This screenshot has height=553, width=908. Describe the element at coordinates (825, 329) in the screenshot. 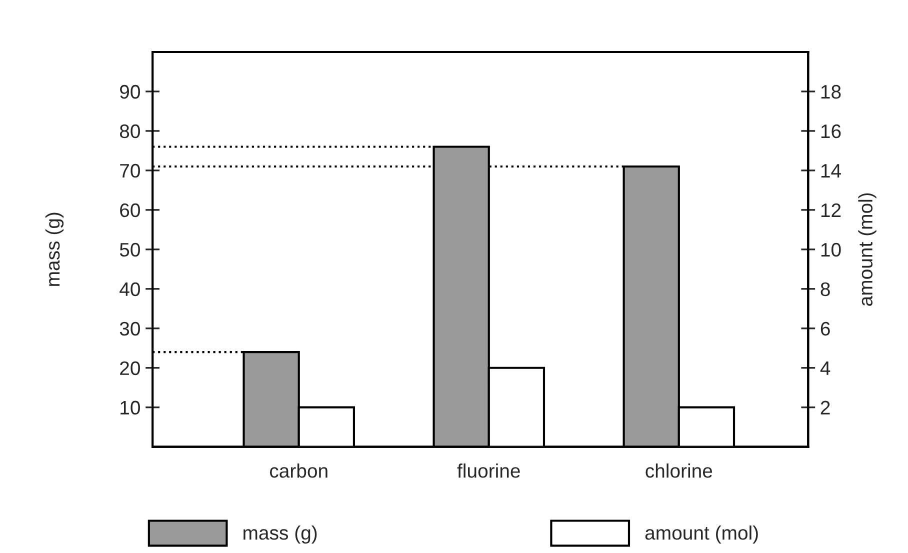

I see `y2-tick-label: 6` at that location.